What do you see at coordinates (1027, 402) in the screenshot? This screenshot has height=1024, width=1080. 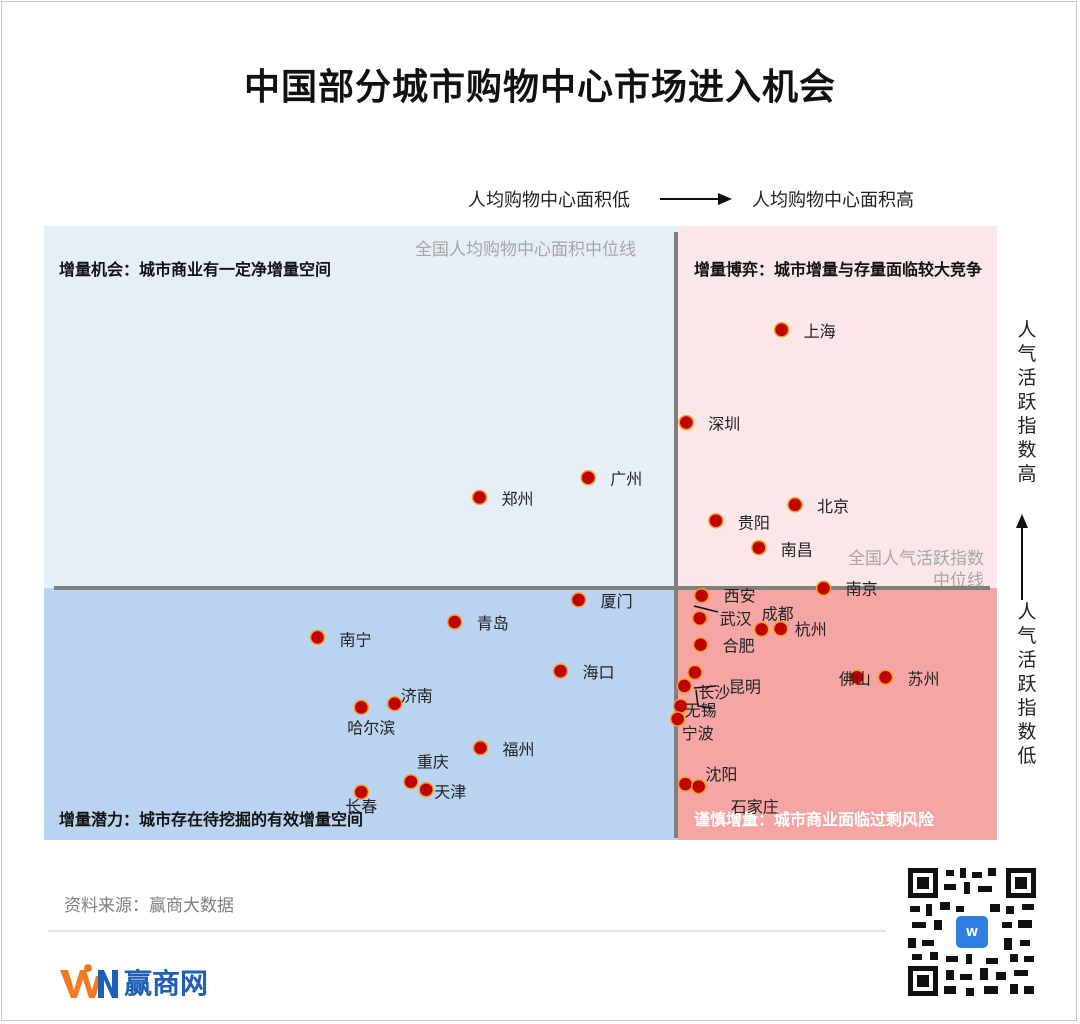 I see `y-axis-high-label: 人气活跃指数高` at bounding box center [1027, 402].